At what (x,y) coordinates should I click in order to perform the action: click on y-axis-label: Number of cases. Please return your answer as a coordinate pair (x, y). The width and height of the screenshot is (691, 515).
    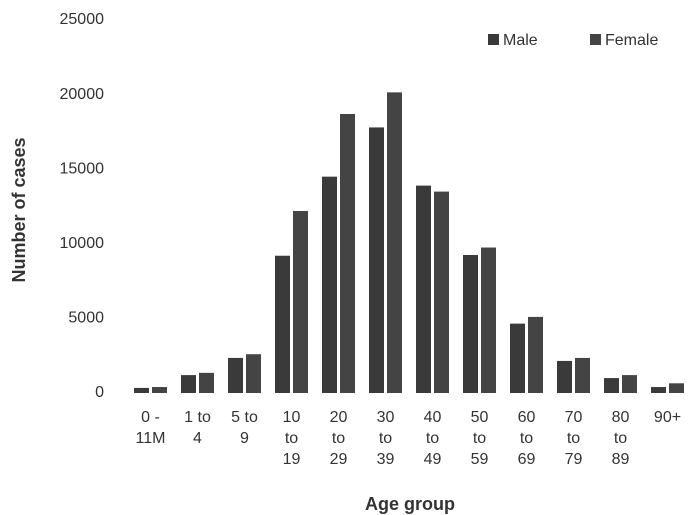
    Looking at the image, I should click on (19, 209).